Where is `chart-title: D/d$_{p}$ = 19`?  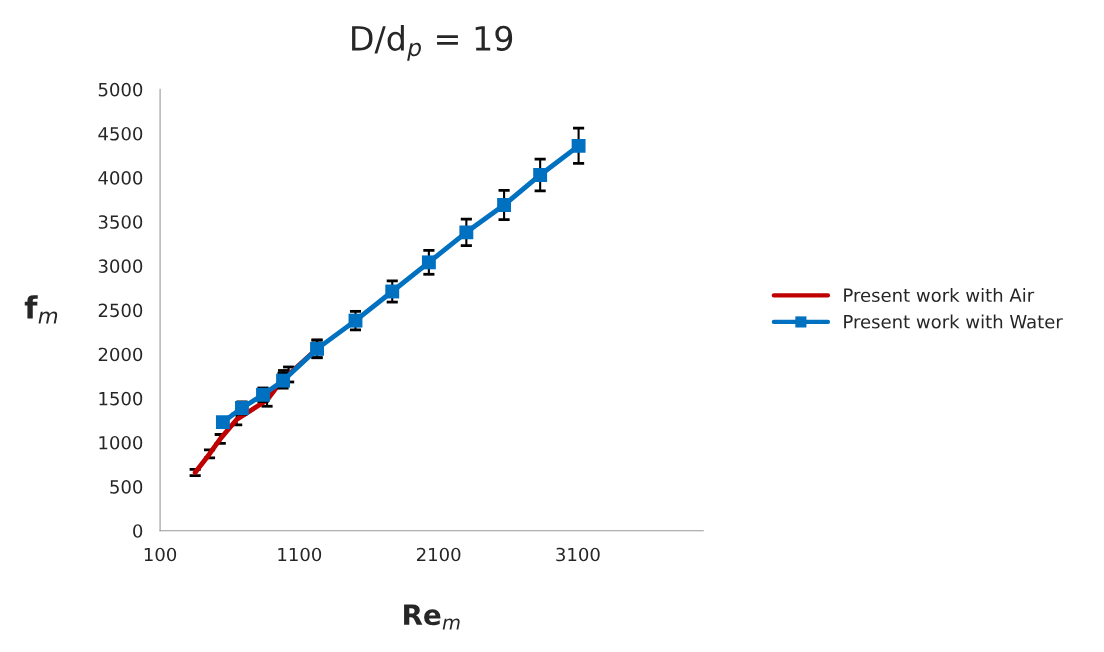
chart-title: D/d$_{p}$ = 19 is located at coordinates (432, 43).